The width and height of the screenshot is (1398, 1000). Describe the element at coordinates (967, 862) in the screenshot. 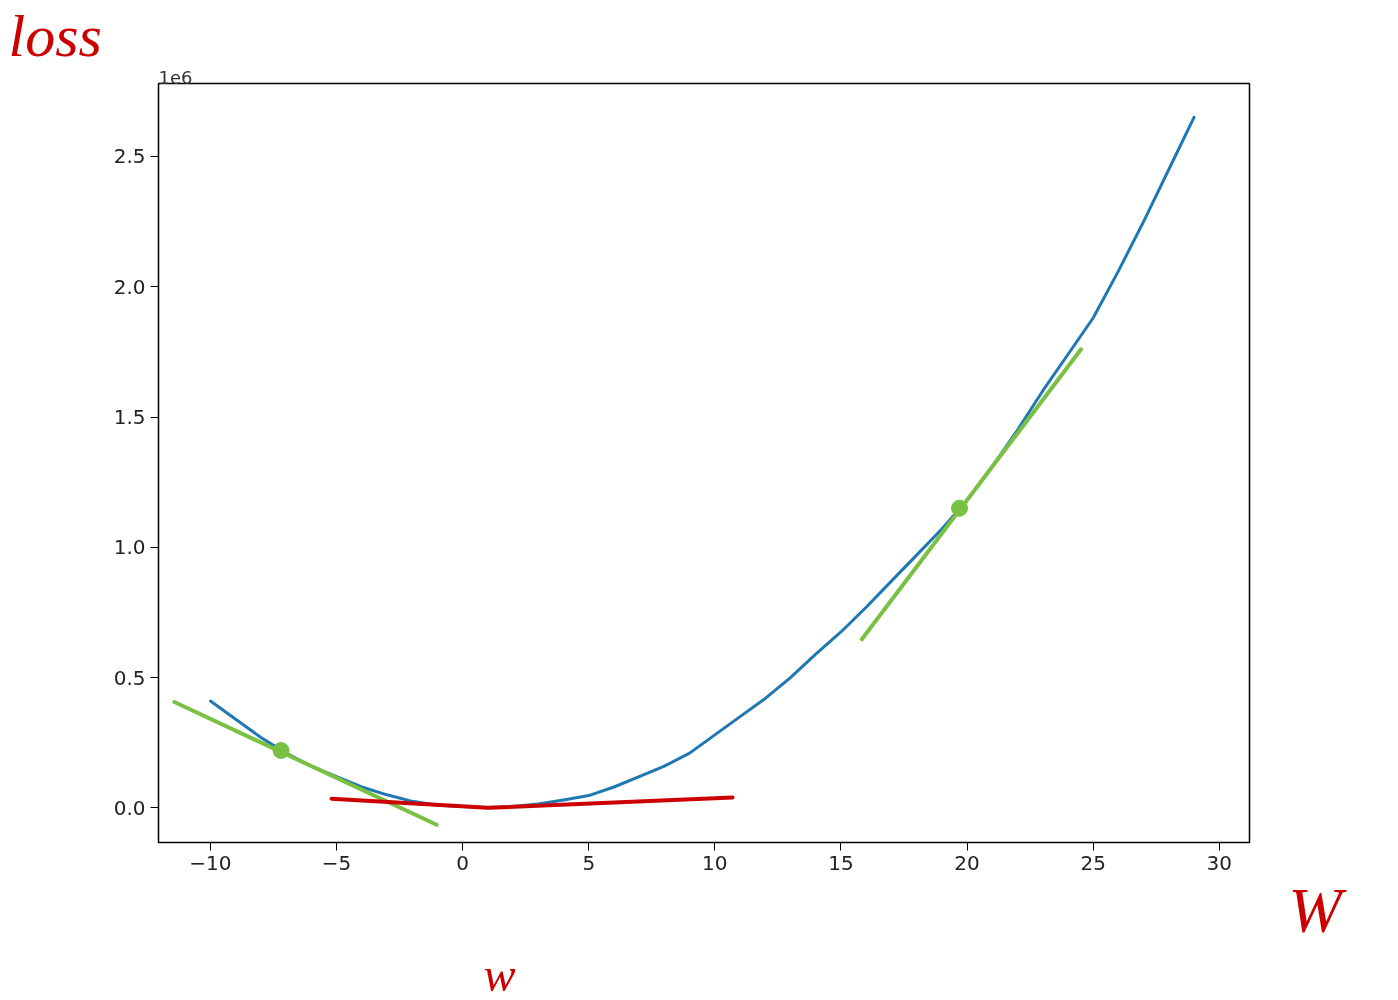

I see `x-tick-label: 20` at that location.